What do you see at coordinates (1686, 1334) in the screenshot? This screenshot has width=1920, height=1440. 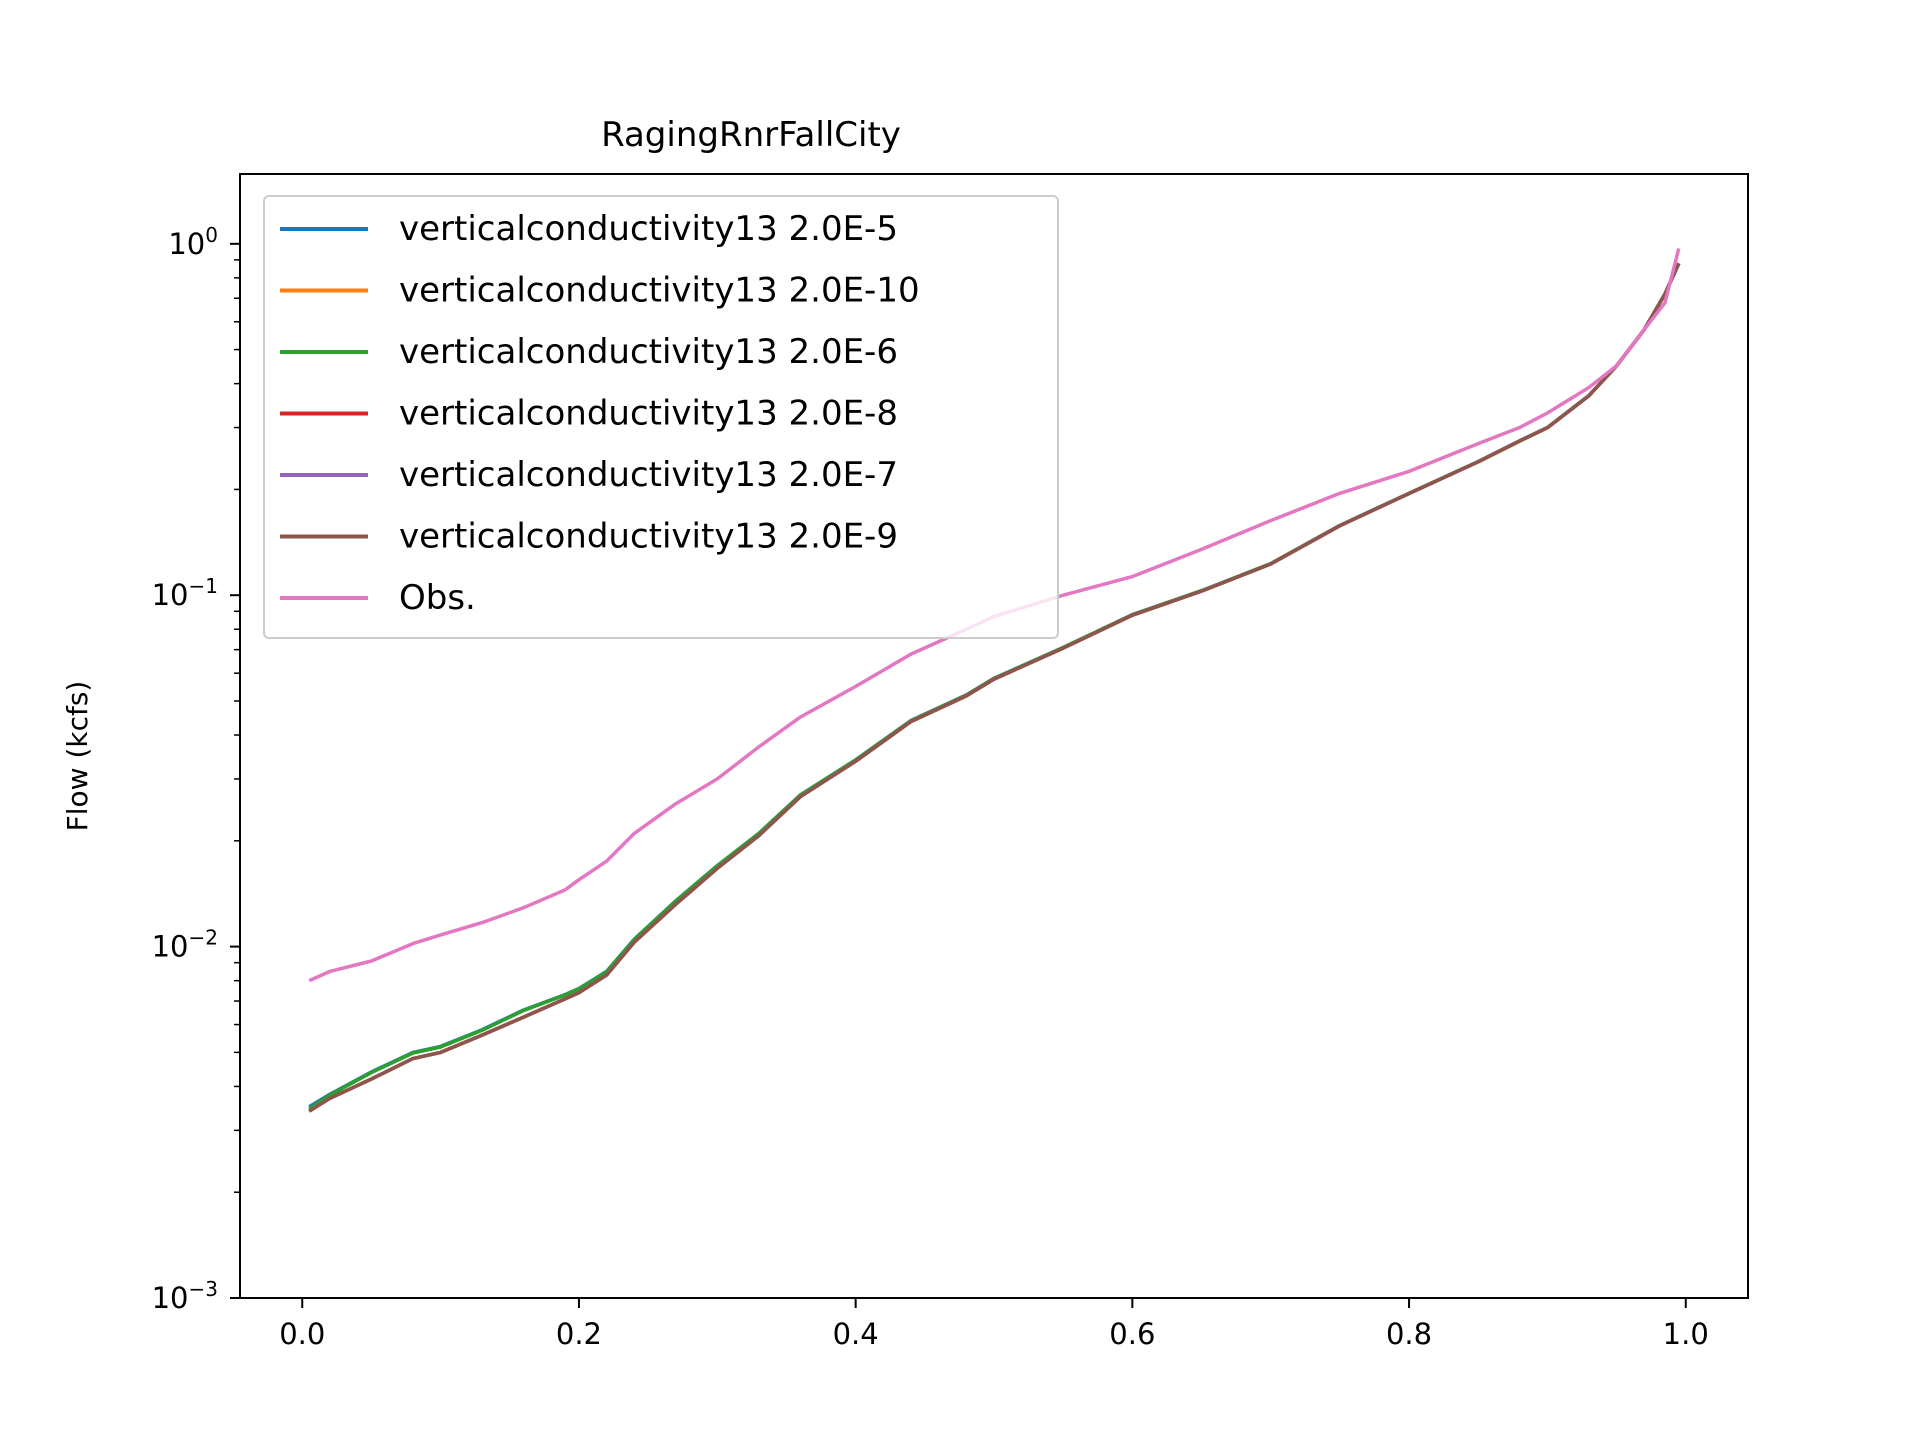 I see `x-tick-label: 1.0` at bounding box center [1686, 1334].